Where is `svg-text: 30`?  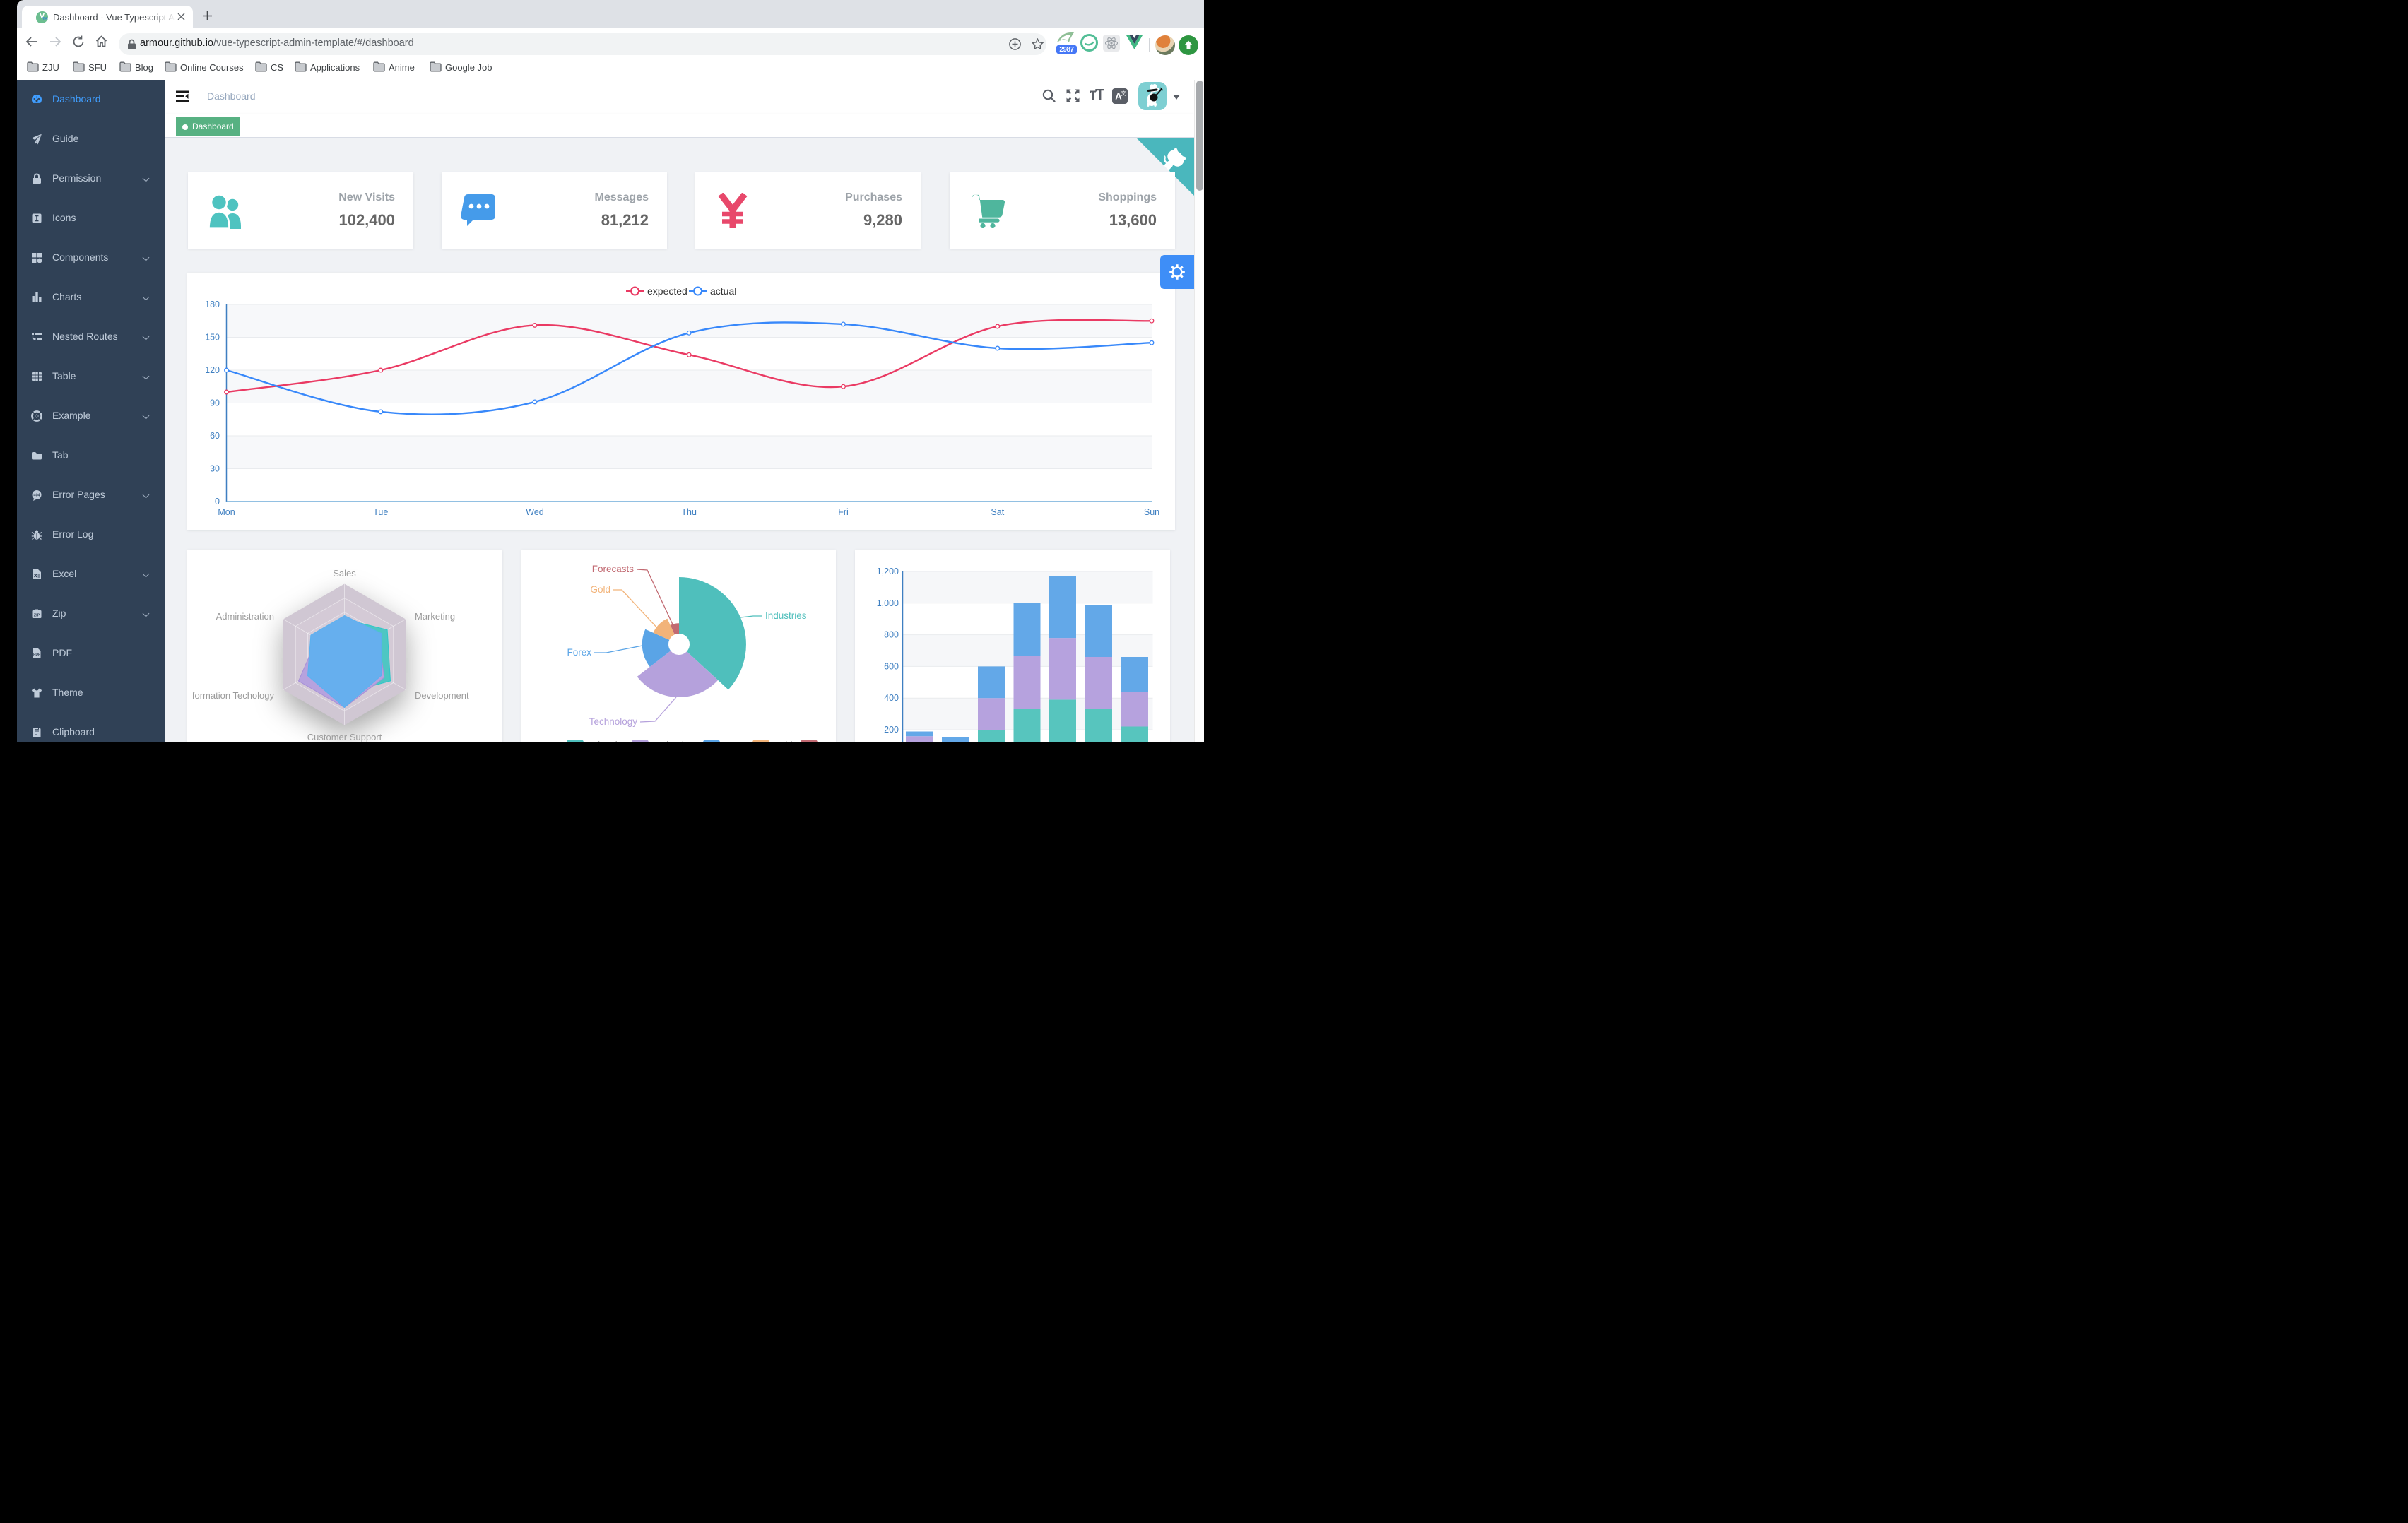 svg-text: 30 is located at coordinates (215, 469).